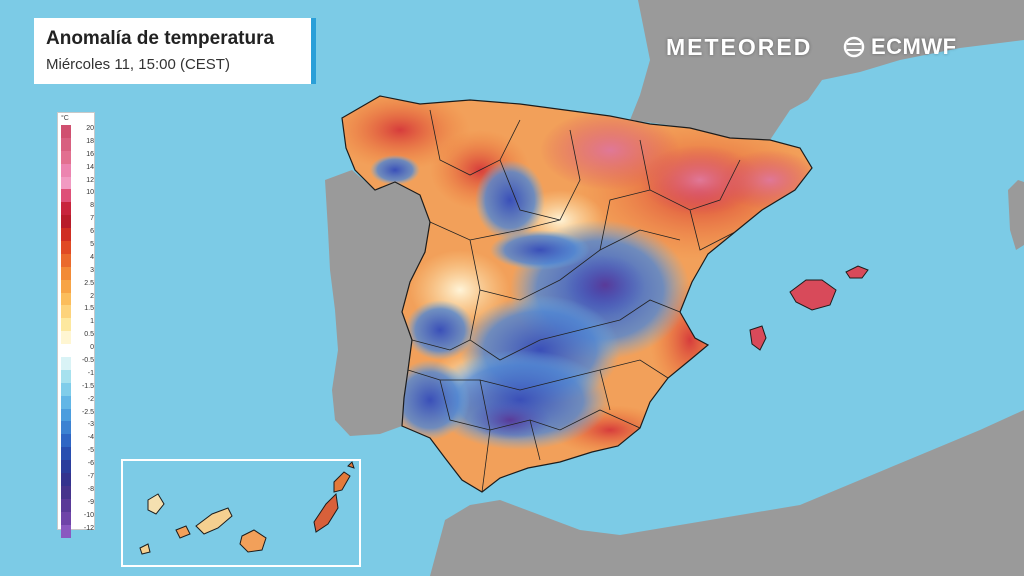  I want to click on france-land-south, so click(827, 70).